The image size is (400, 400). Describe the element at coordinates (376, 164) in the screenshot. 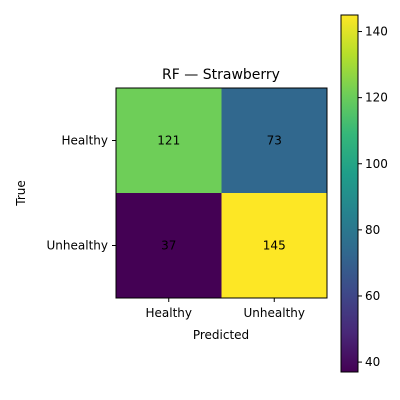

I see `colorbar-tick-label: 100` at that location.